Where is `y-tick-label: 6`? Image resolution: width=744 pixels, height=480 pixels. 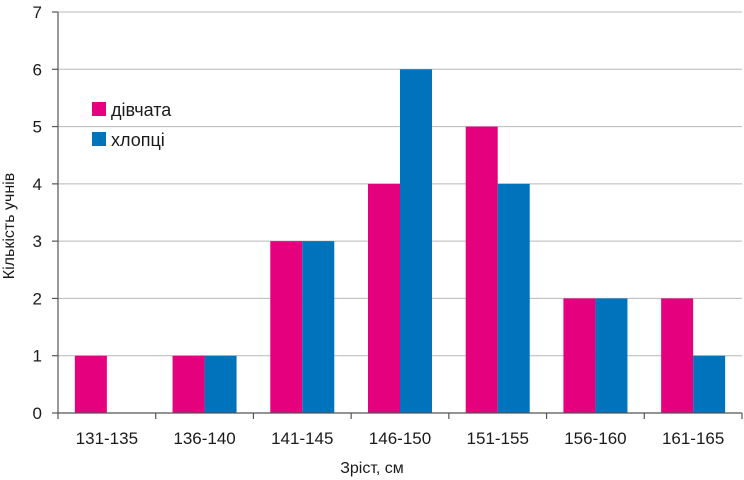
y-tick-label: 6 is located at coordinates (37, 69).